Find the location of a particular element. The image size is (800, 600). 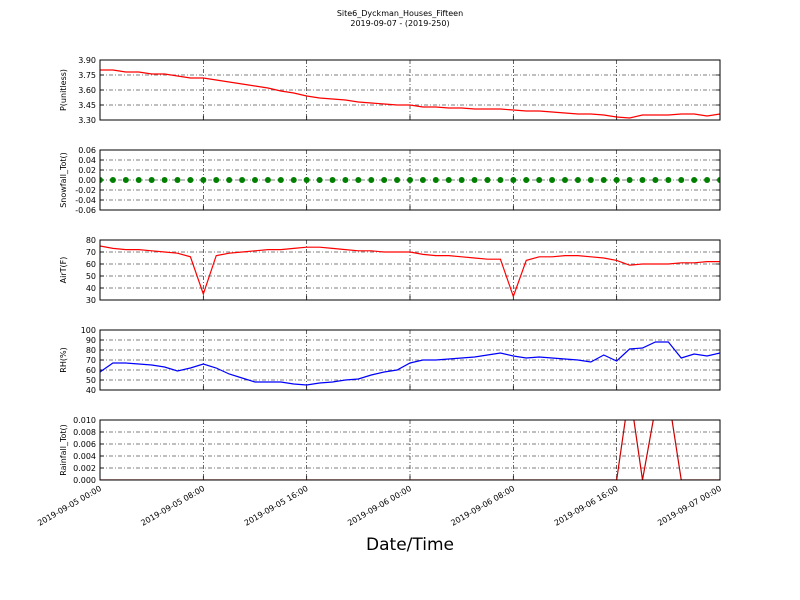

y-tick-label: 0.04 is located at coordinates (87, 160).